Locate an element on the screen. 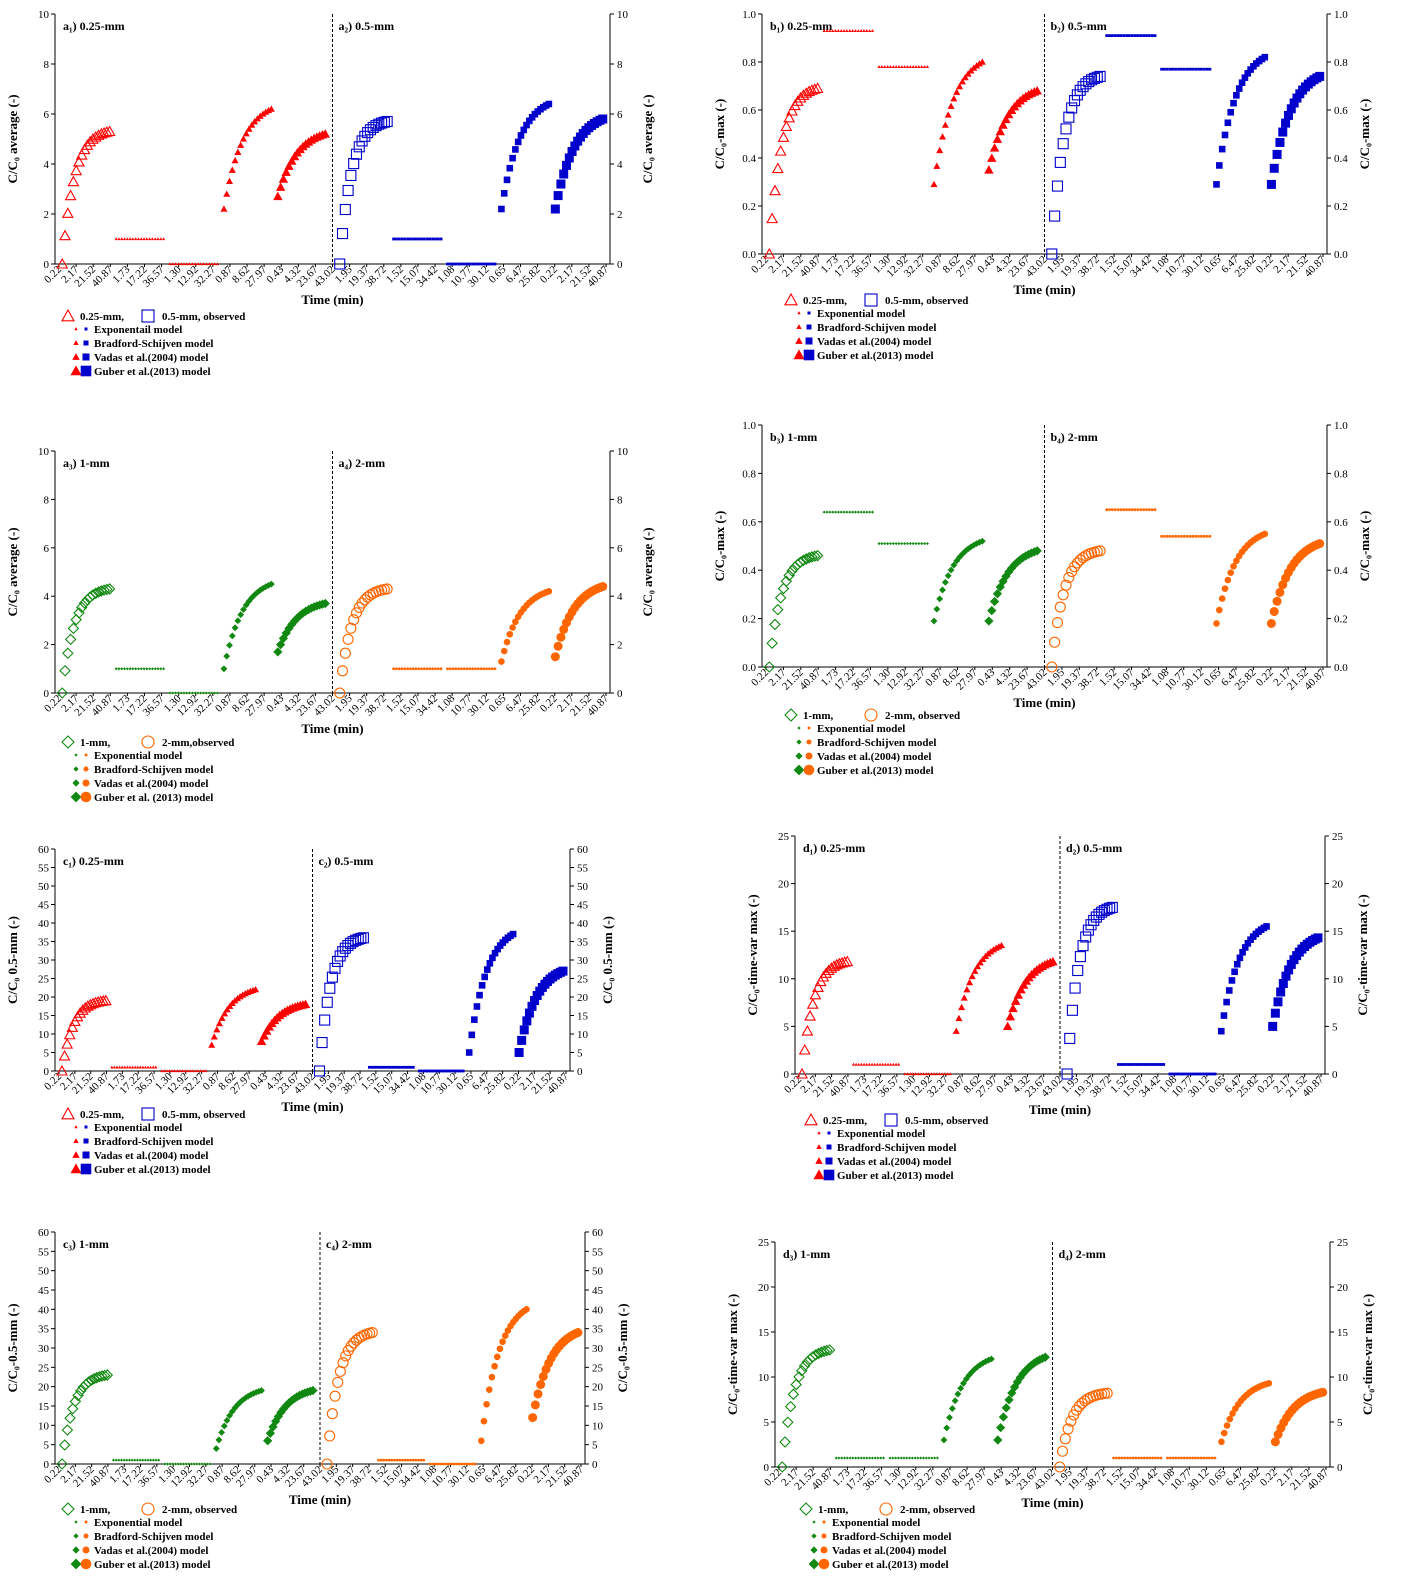  legend-label: 2-mm,observed is located at coordinates (198, 743).